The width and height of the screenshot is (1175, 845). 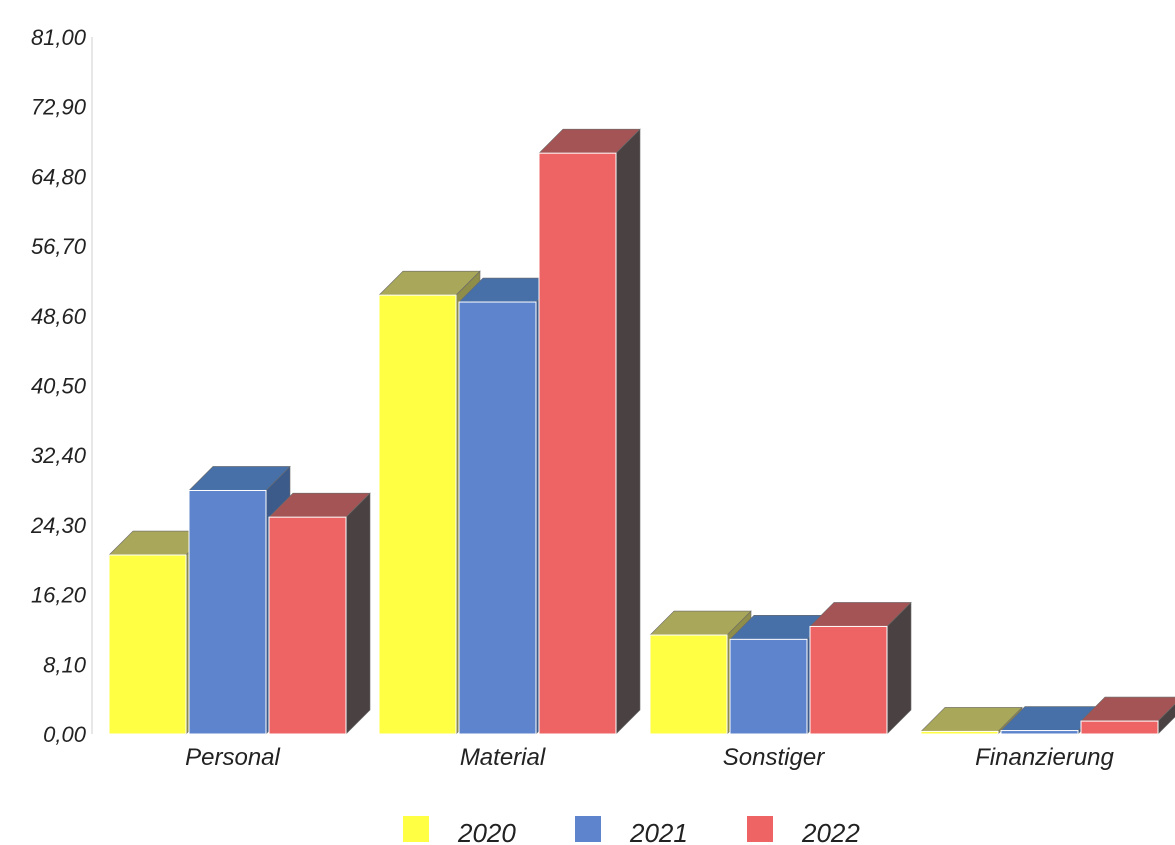 What do you see at coordinates (1044, 757) in the screenshot?
I see `category-label: Finanzierung` at bounding box center [1044, 757].